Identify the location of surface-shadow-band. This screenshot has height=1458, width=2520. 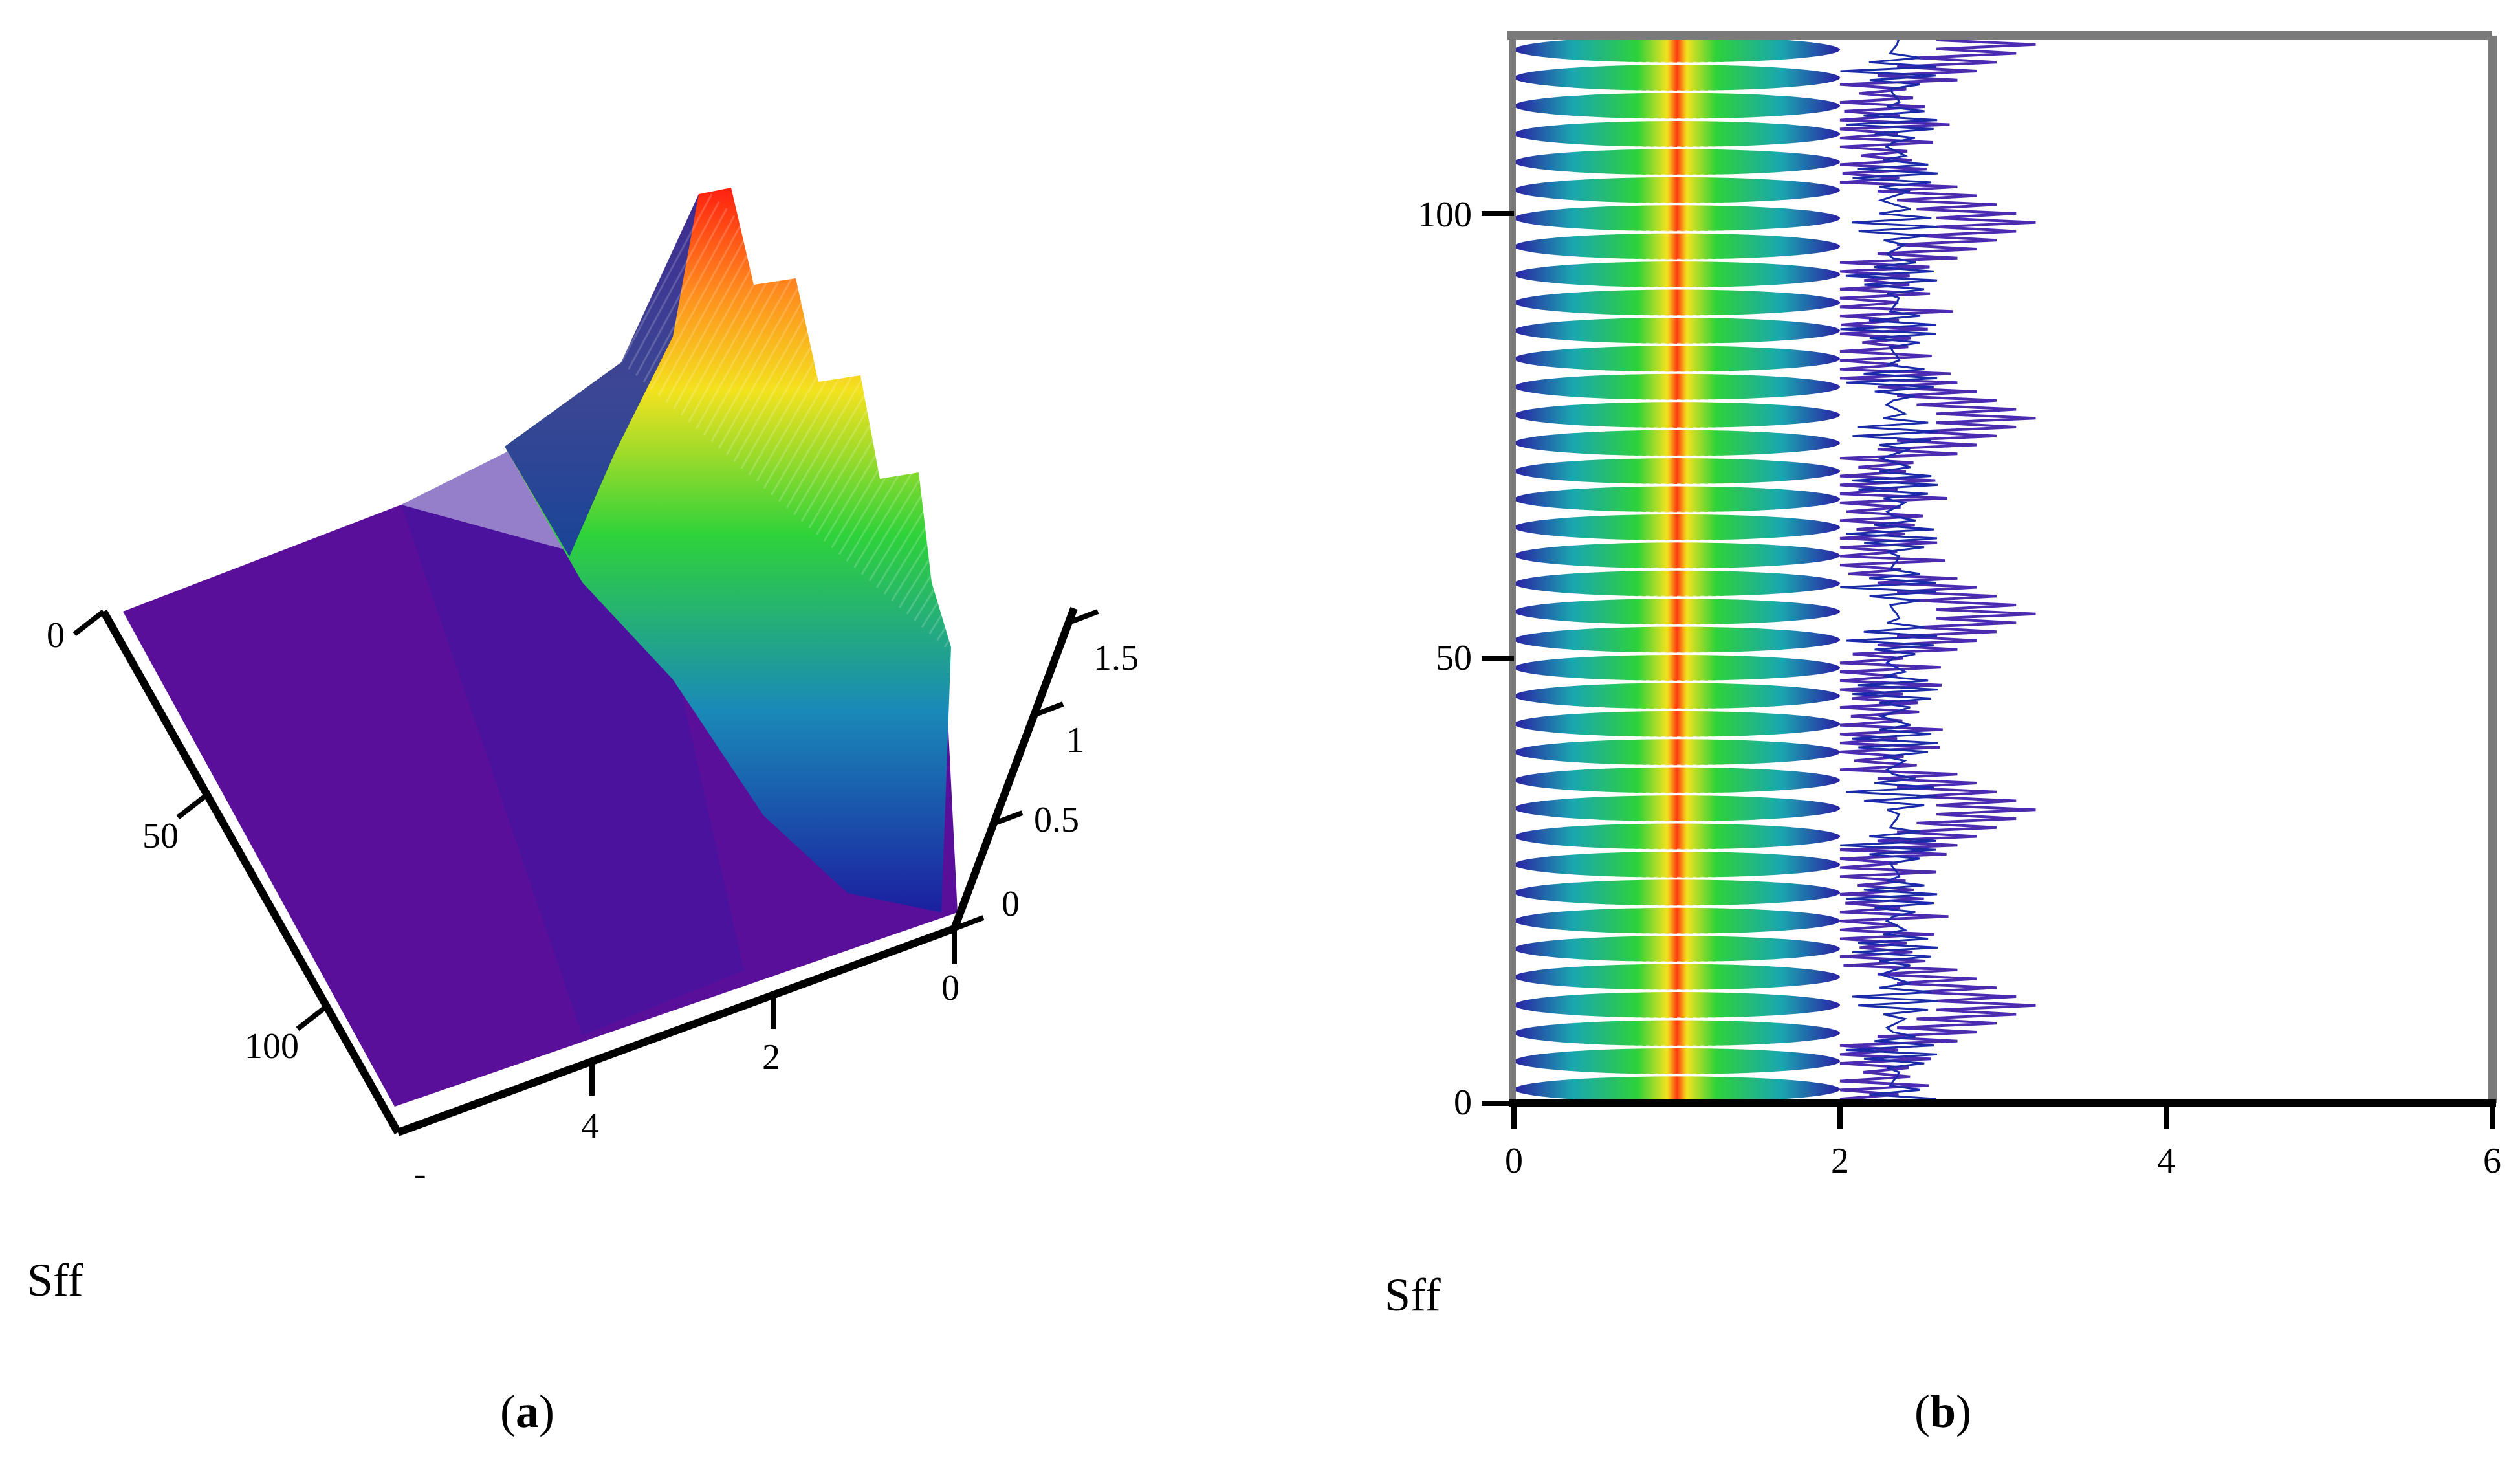
(572, 741).